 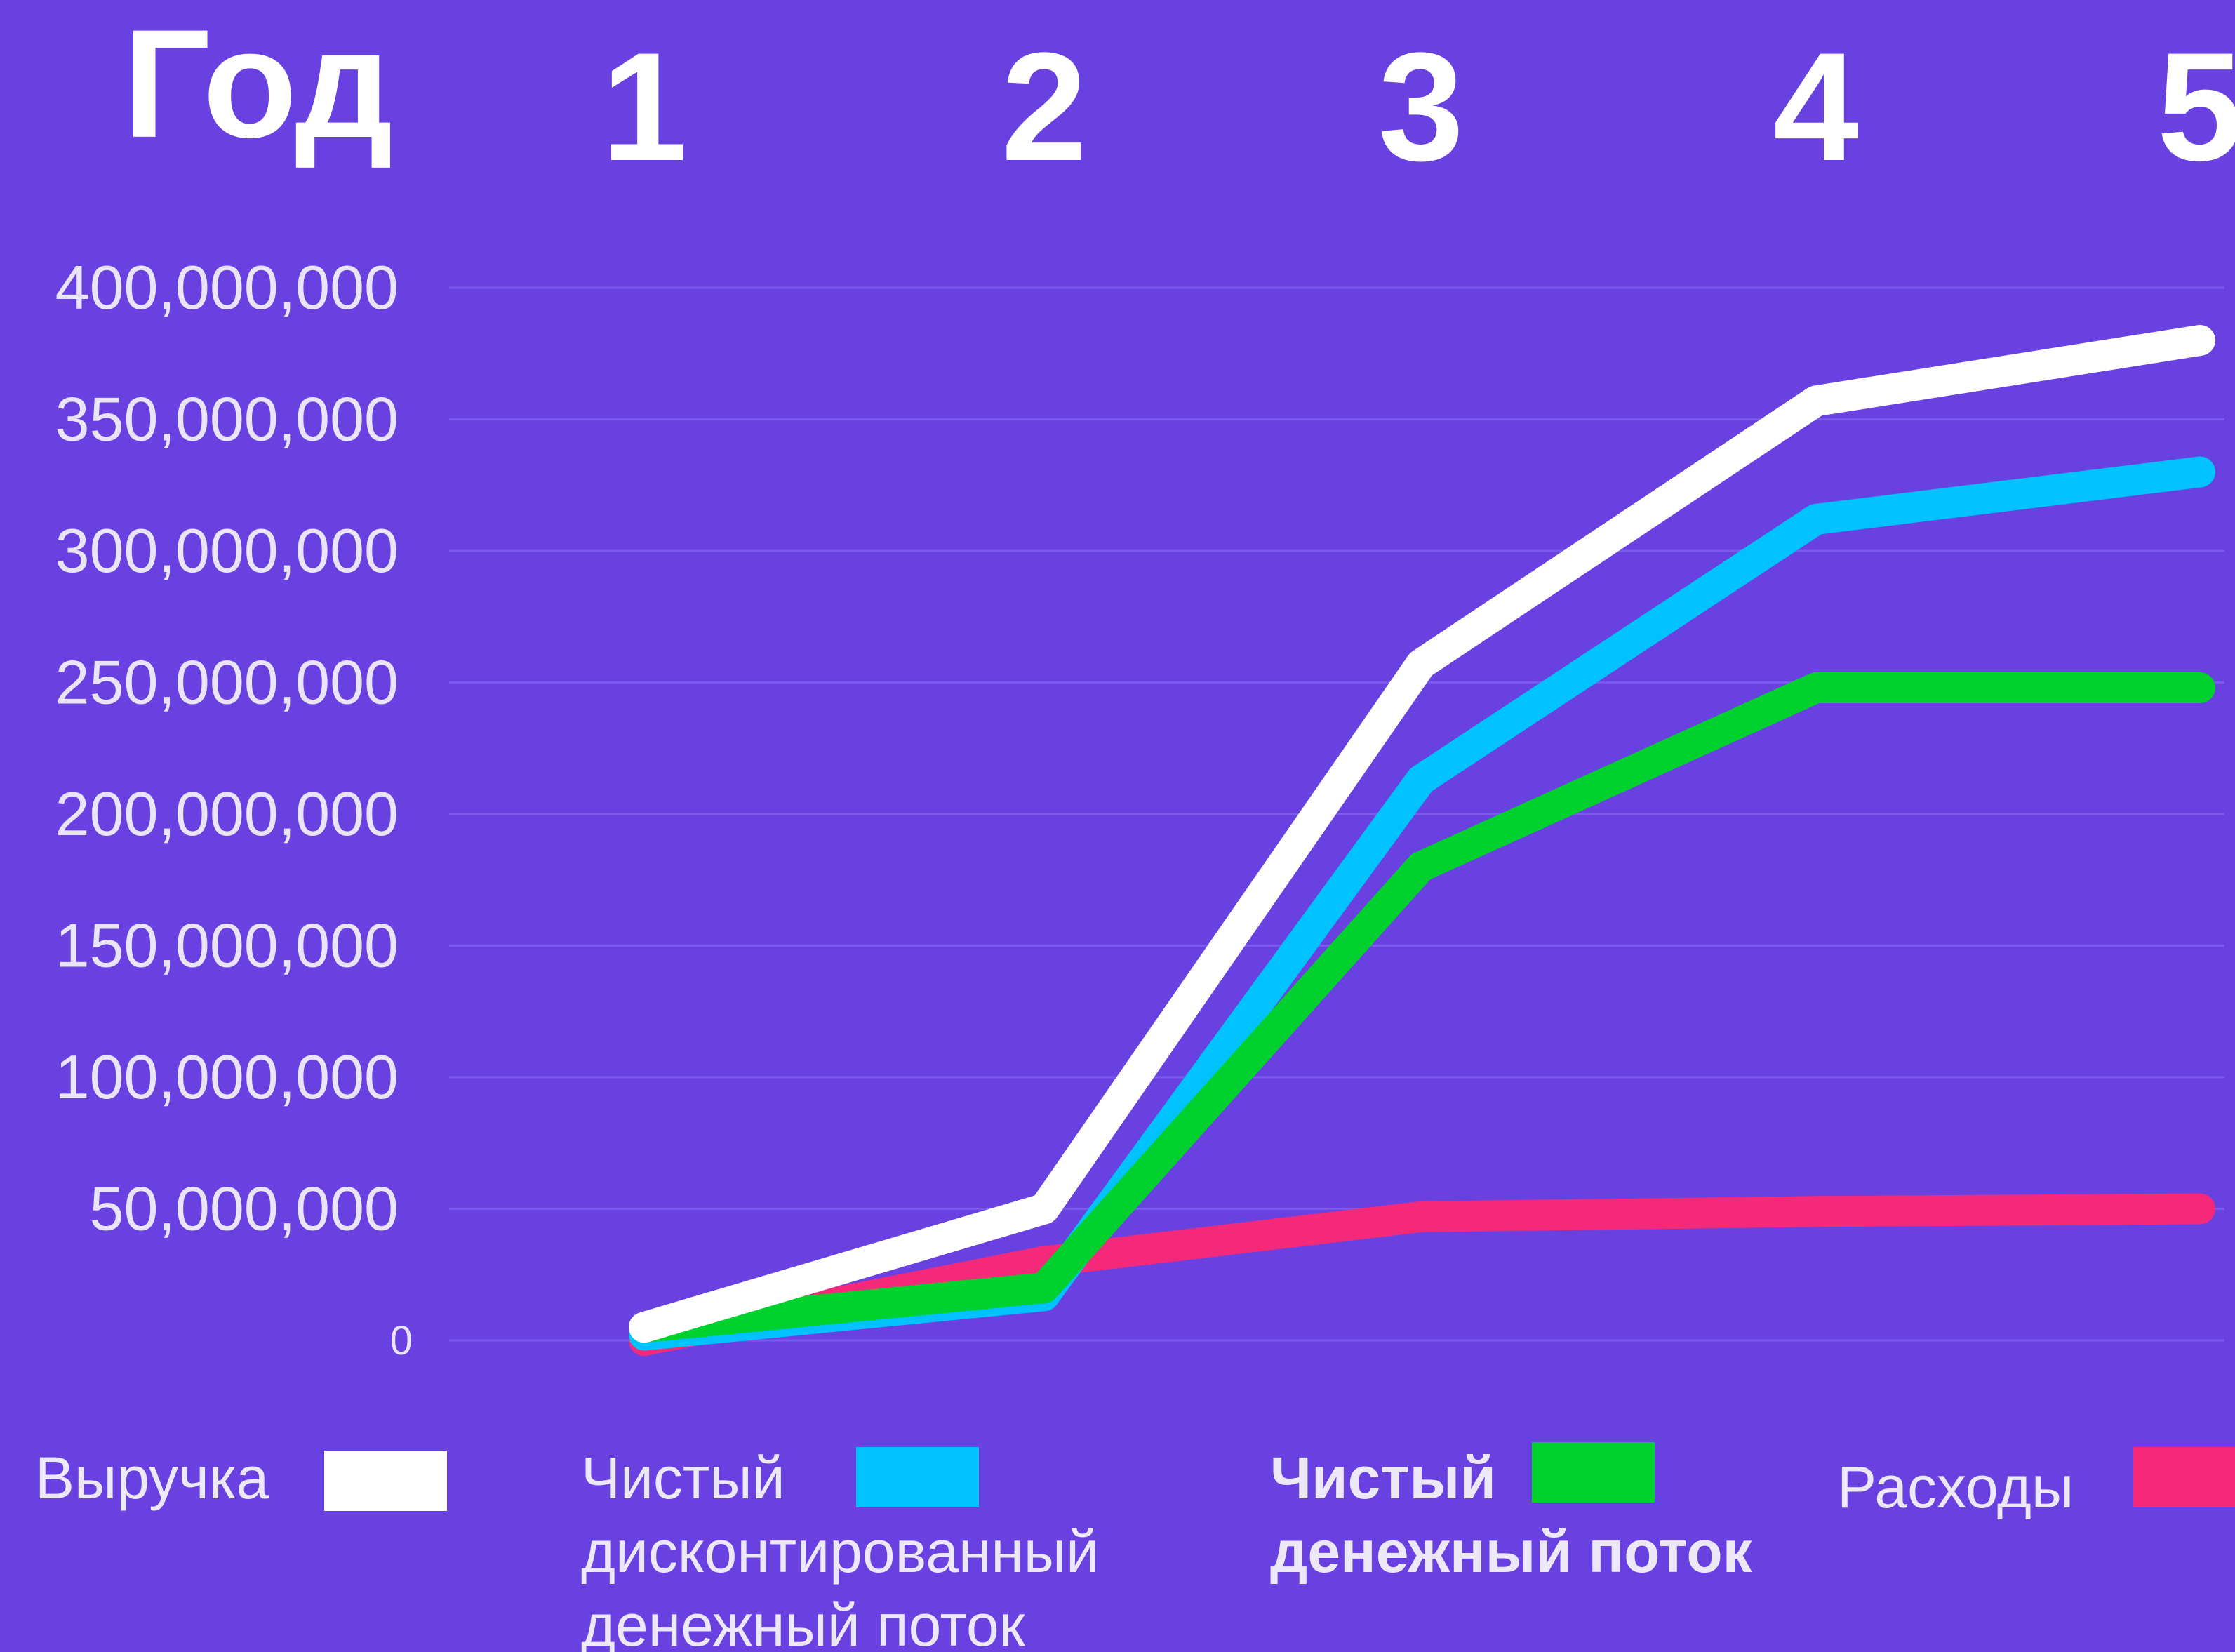 What do you see at coordinates (227, 419) in the screenshot?
I see `y-tick-label: 350,000,000` at bounding box center [227, 419].